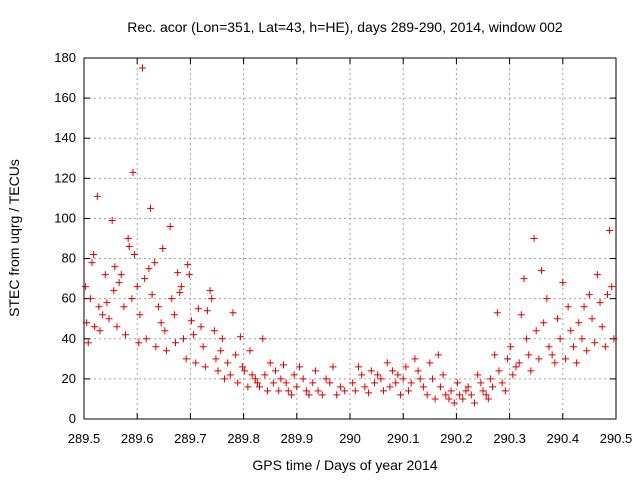  What do you see at coordinates (69, 338) in the screenshot?
I see `y-tick-label: 40` at bounding box center [69, 338].